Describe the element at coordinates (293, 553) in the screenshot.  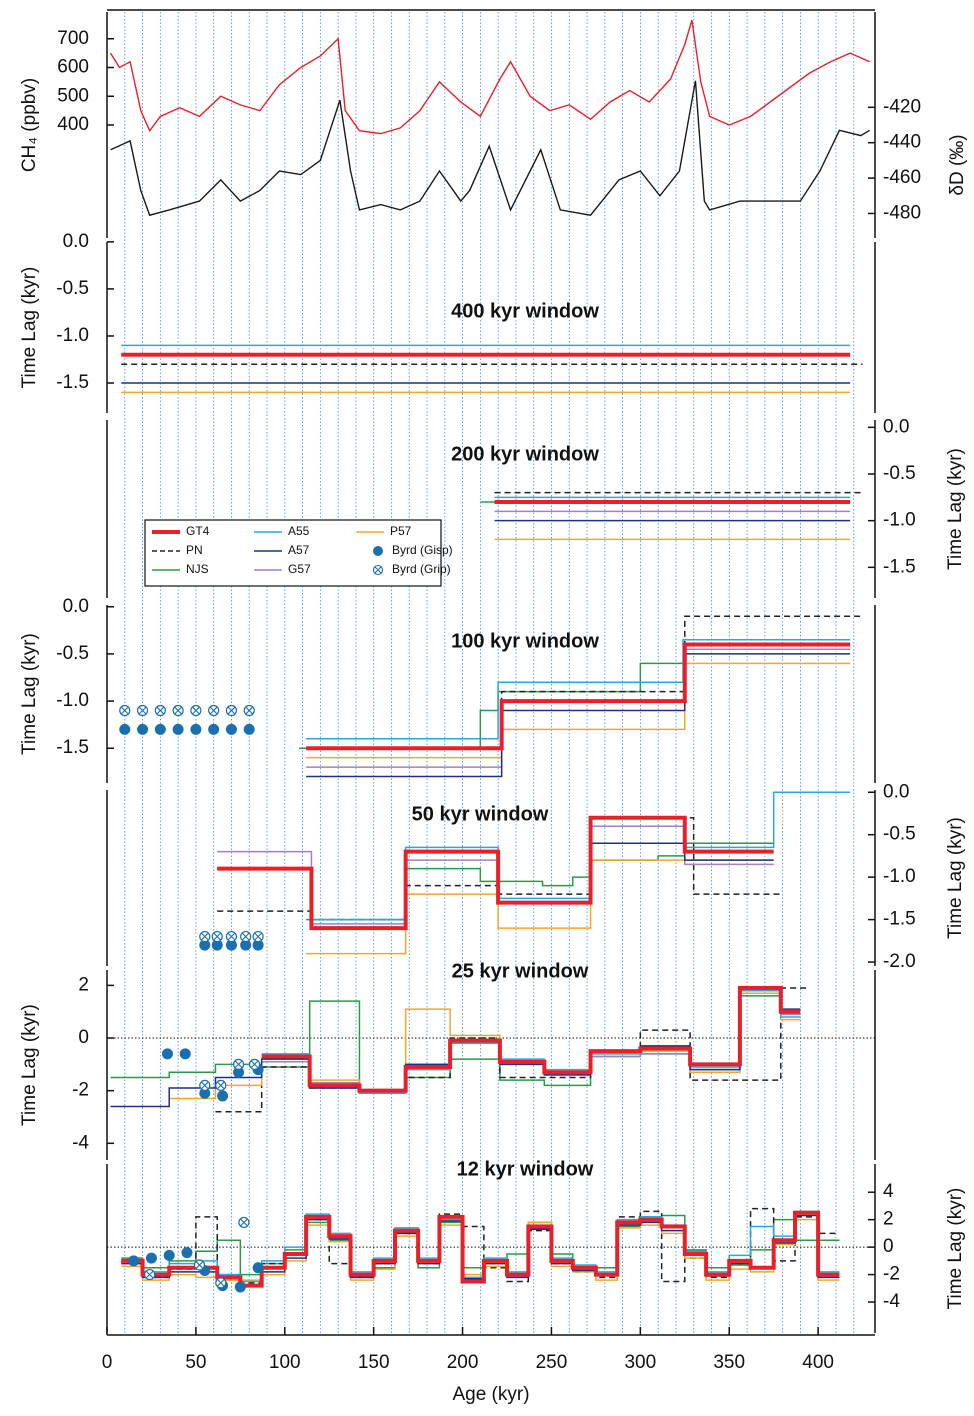
I see `legend-box` at that location.